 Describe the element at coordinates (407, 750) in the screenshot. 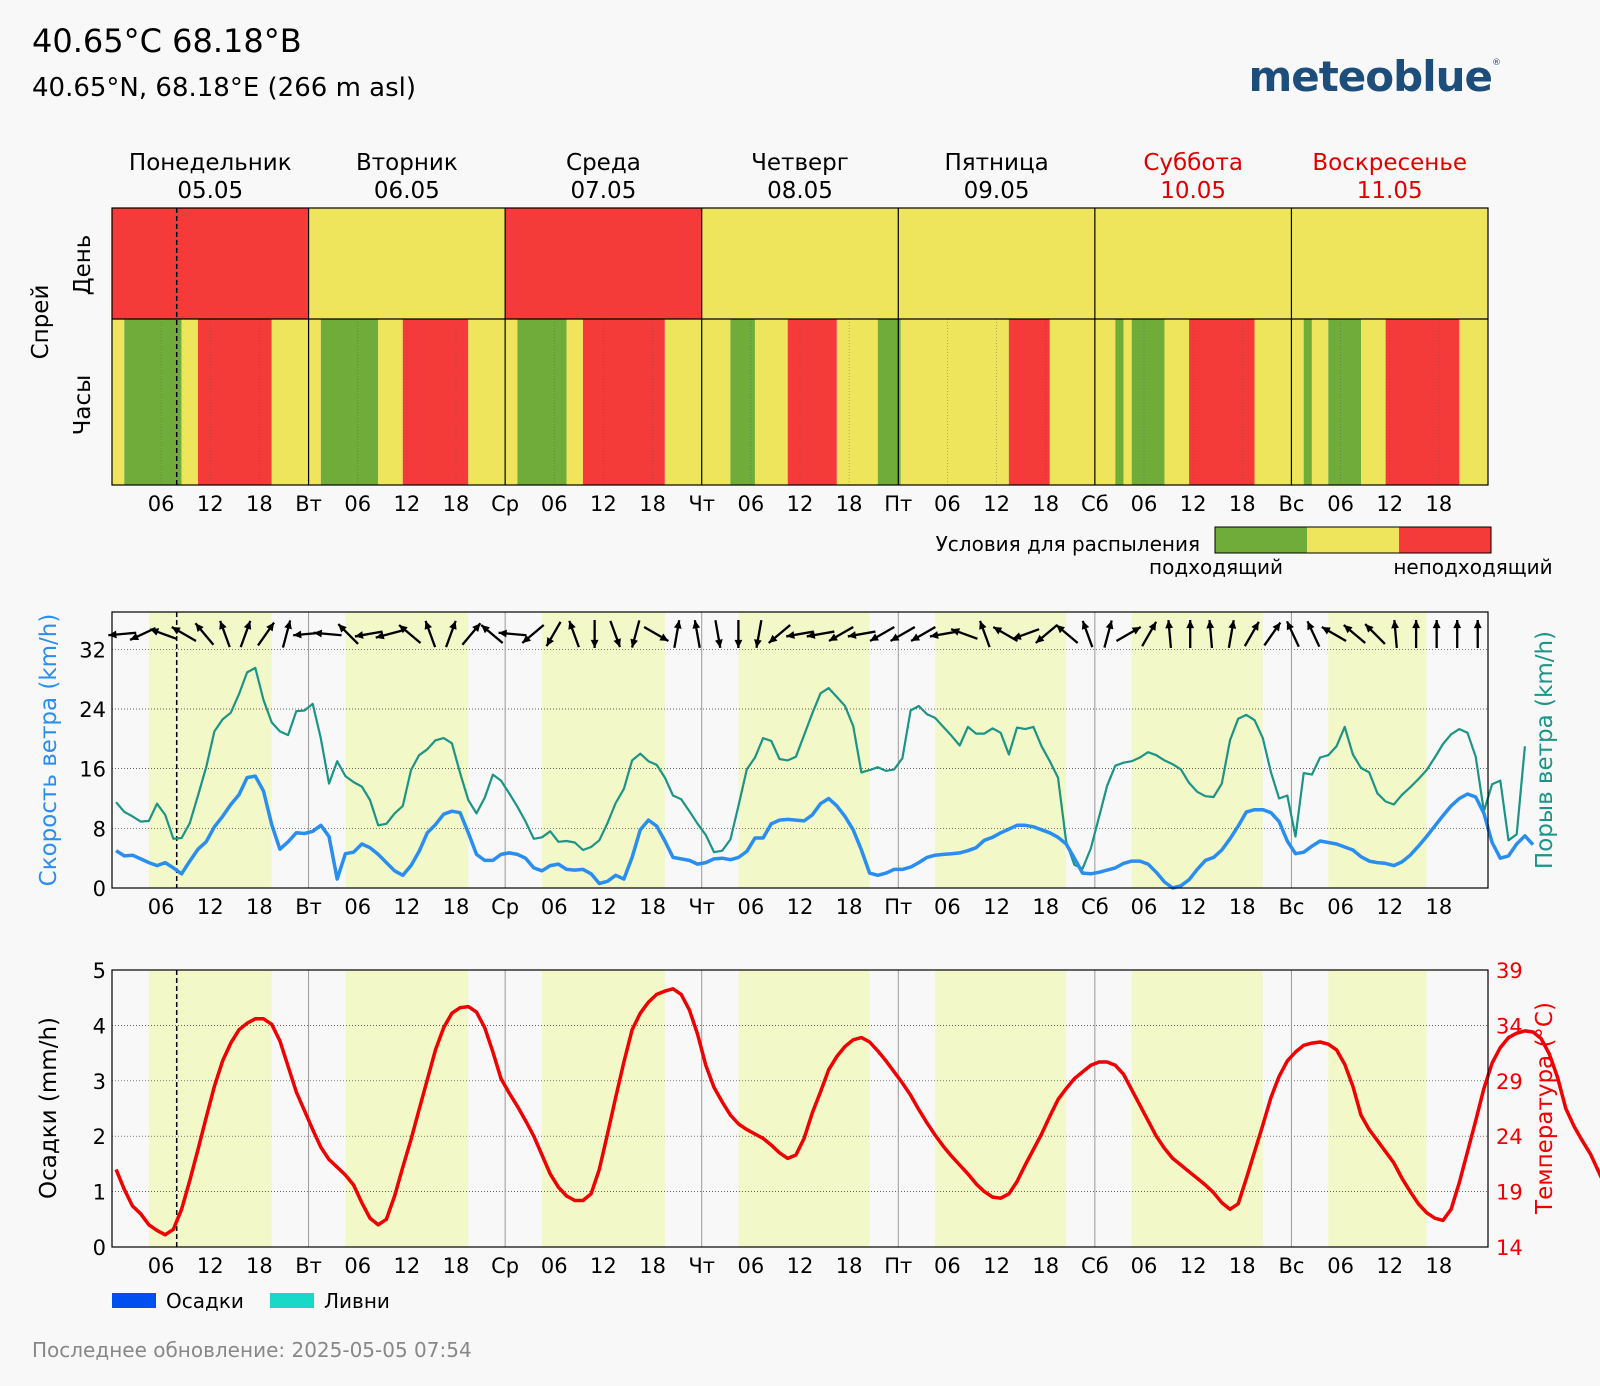

I see `wind-daylight-band` at that location.